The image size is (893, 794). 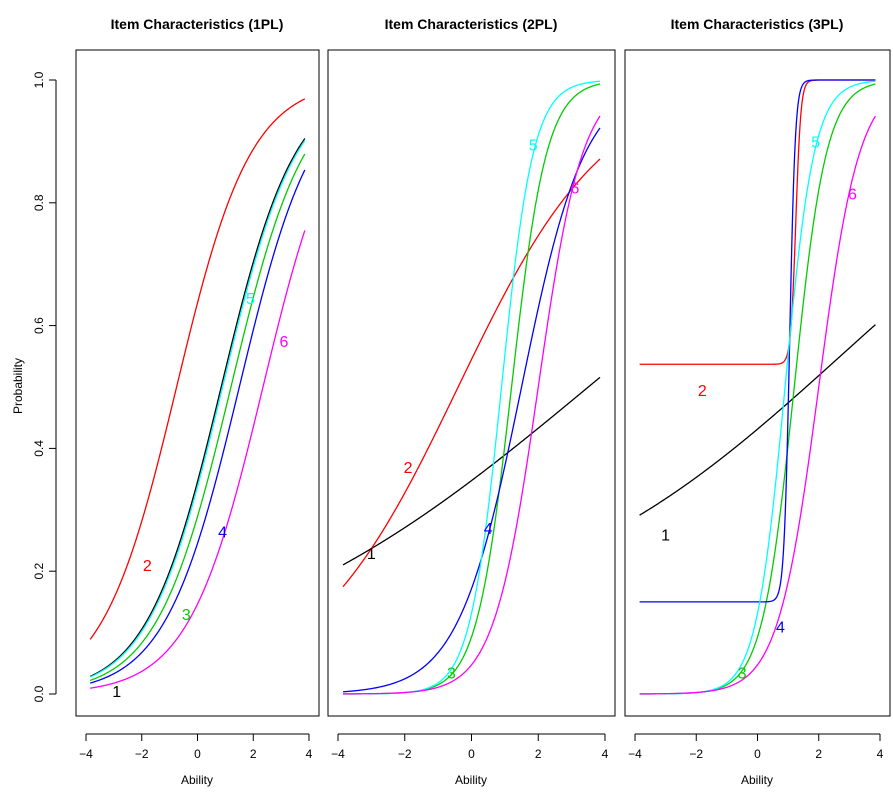 I want to click on panel-3pl-x-axis: −4 −2 0 2 4, so click(x=756, y=747).